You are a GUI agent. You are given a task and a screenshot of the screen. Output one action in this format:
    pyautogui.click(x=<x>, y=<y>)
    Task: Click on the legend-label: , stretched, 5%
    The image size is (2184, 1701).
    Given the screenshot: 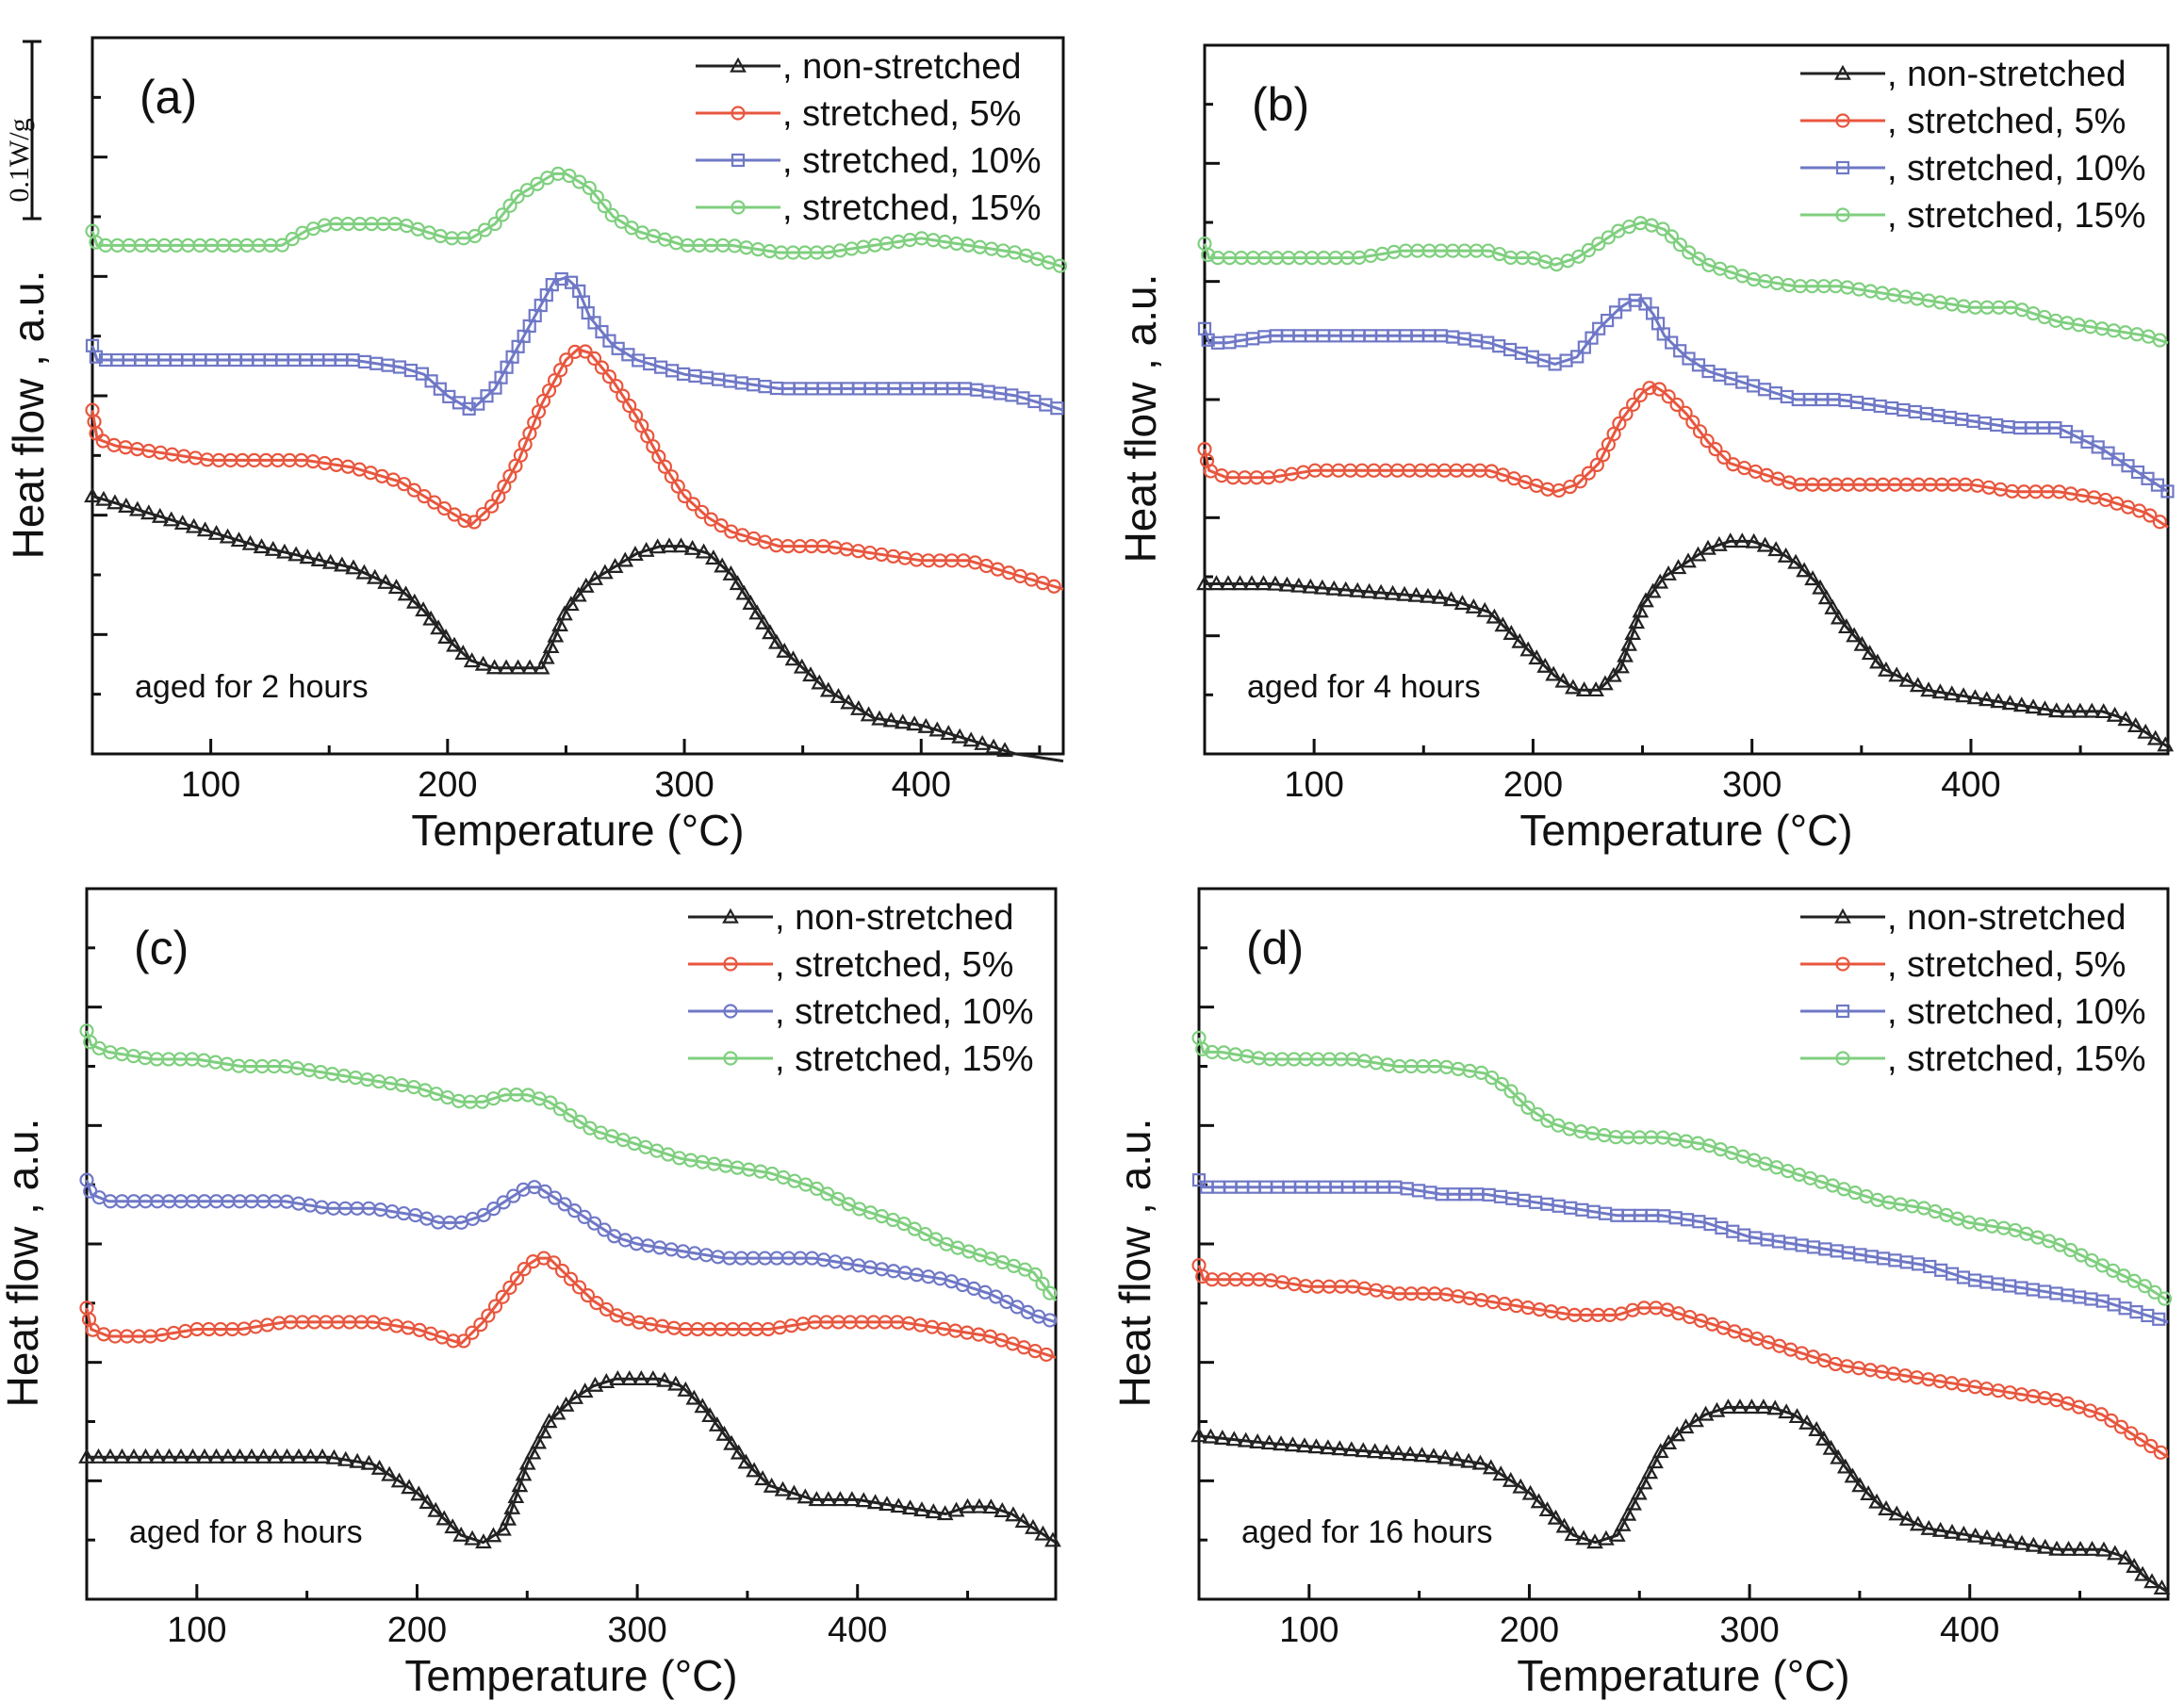 What is the action you would take?
    pyautogui.click(x=2006, y=122)
    